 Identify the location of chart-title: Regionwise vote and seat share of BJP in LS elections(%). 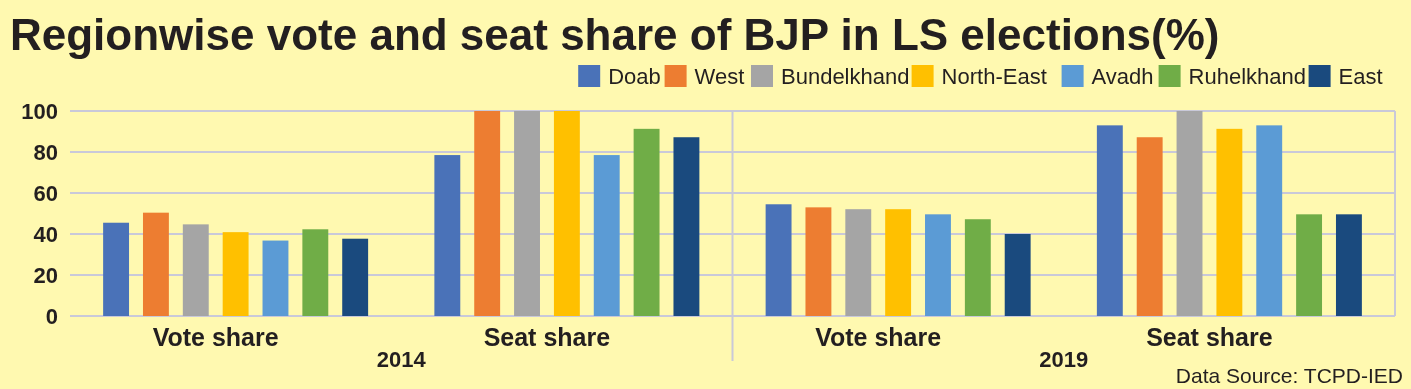
(615, 34).